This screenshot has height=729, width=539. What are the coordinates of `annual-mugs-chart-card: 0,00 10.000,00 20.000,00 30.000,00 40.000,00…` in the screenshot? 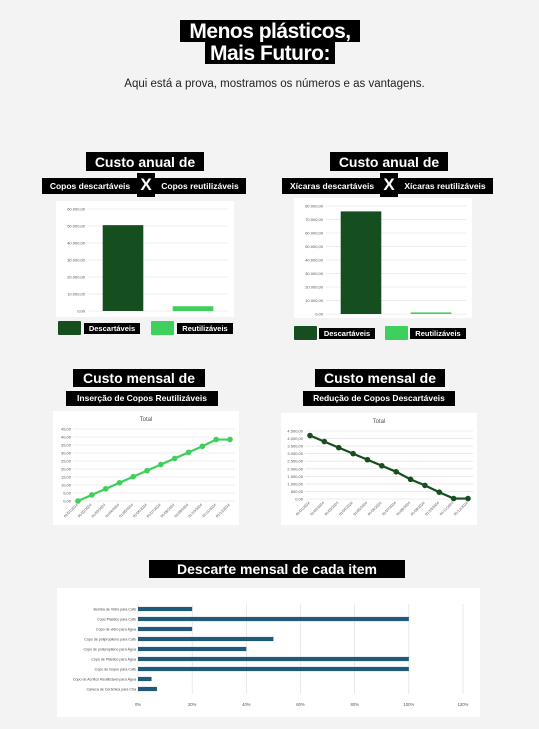 It's located at (383, 258).